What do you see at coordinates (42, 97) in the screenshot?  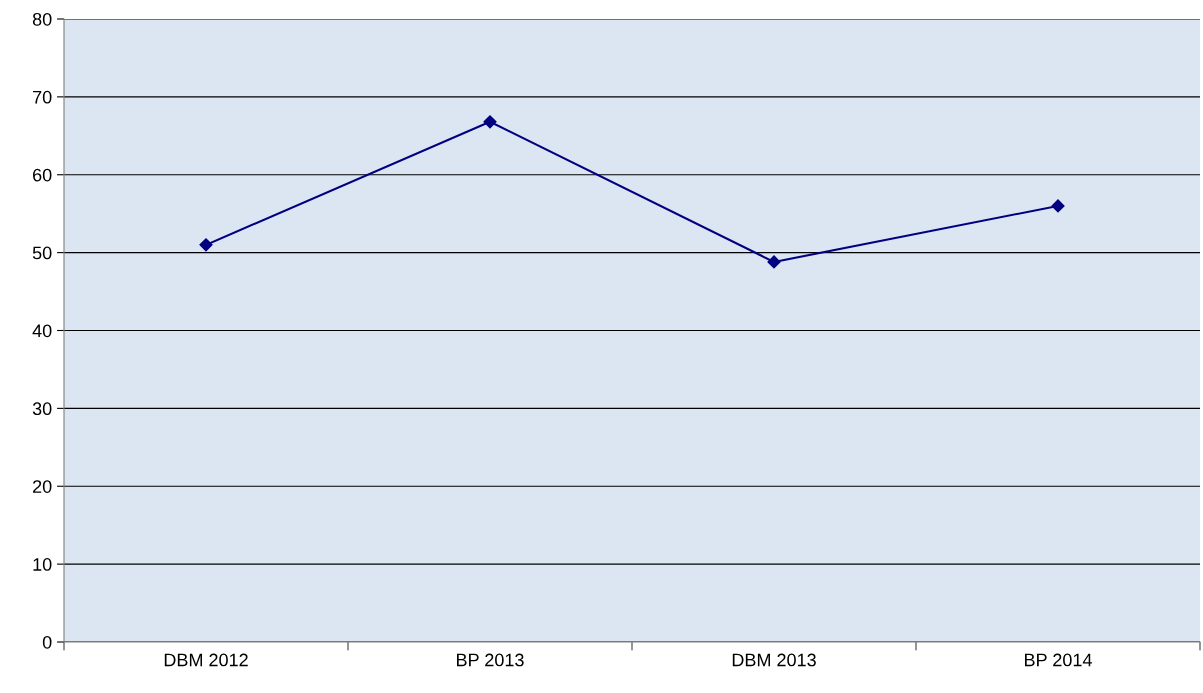 I see `y-tick-label: 70` at bounding box center [42, 97].